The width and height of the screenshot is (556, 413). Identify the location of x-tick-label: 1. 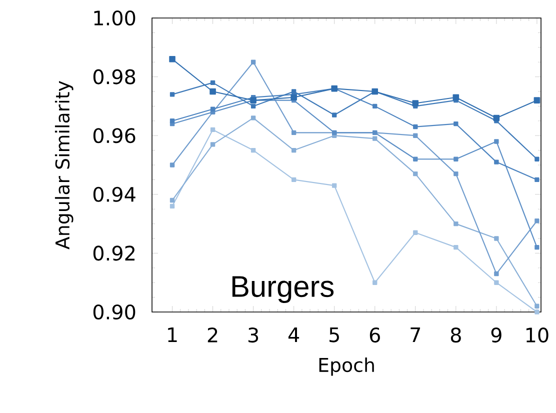
(172, 335).